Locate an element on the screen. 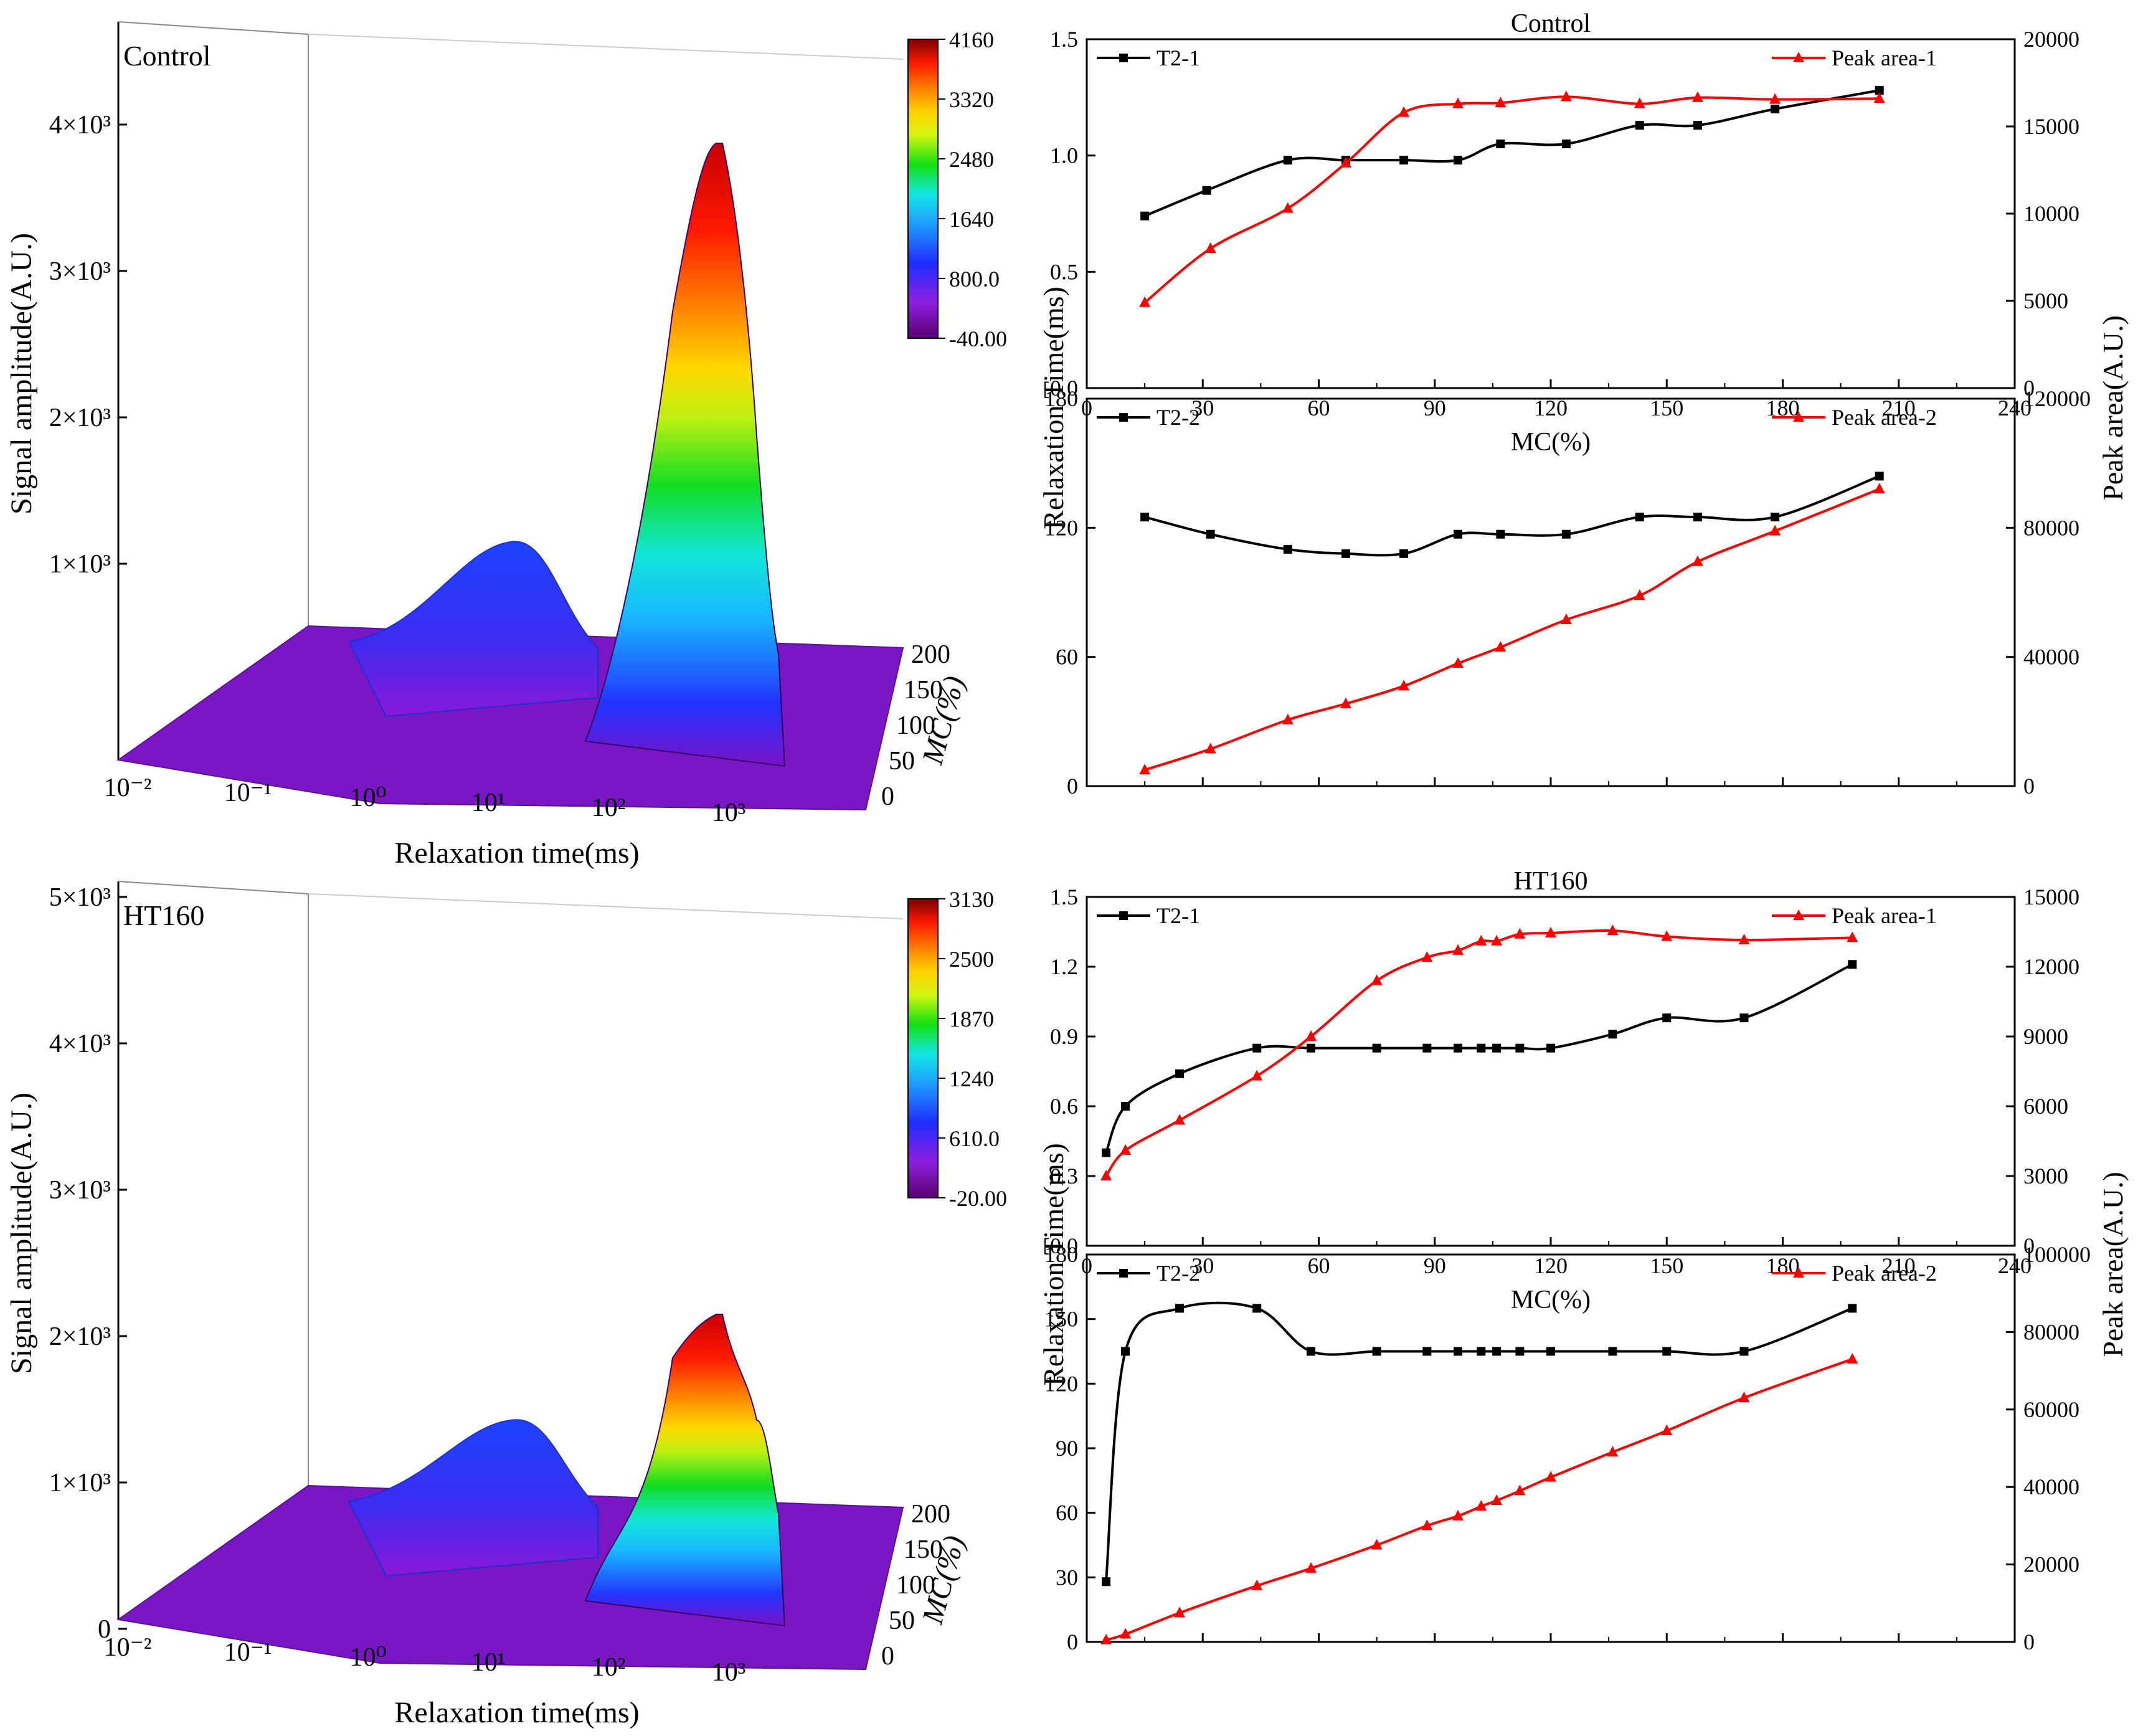 The height and width of the screenshot is (1736, 2143). colorbar-tick-label: 1870 is located at coordinates (971, 1019).